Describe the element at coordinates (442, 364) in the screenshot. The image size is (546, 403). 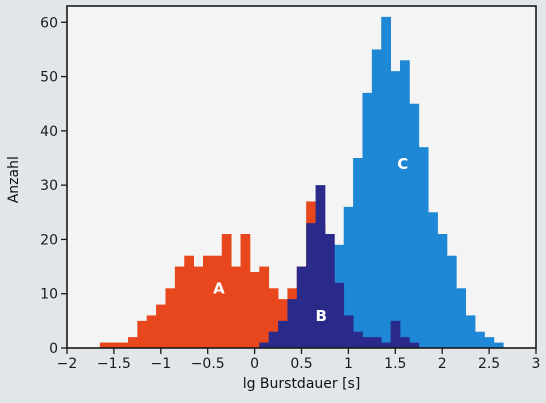
I see `x-tick-label: 2` at that location.